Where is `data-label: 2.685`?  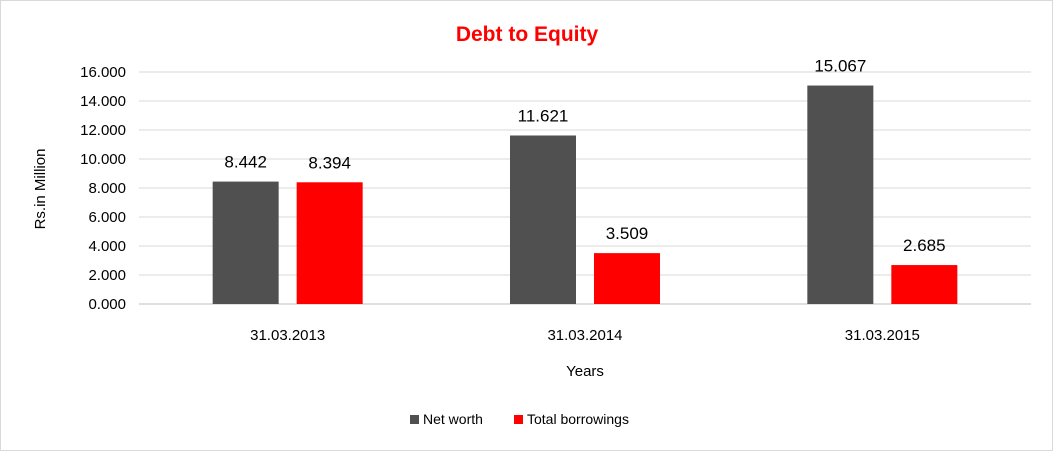 data-label: 2.685 is located at coordinates (924, 245).